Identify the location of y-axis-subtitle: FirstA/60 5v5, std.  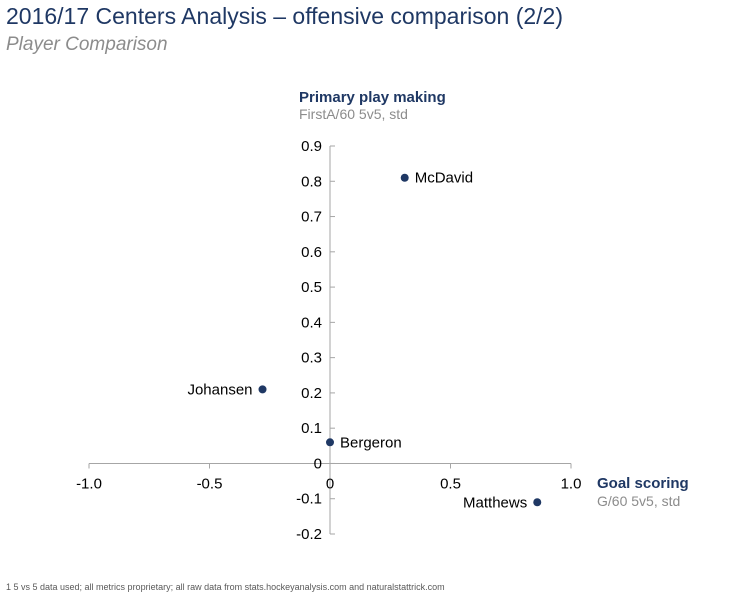
(353, 114).